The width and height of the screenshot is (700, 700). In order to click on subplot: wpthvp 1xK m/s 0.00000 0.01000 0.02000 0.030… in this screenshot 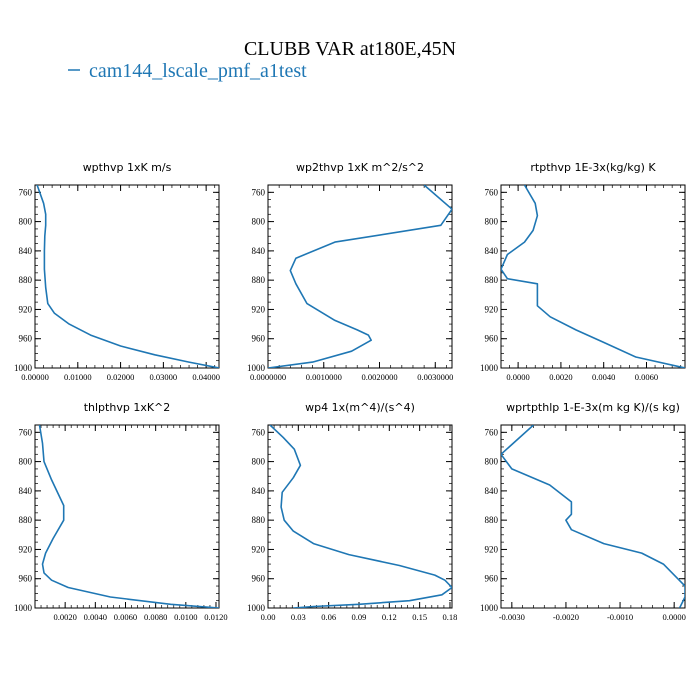, I will do `click(117, 271)`.